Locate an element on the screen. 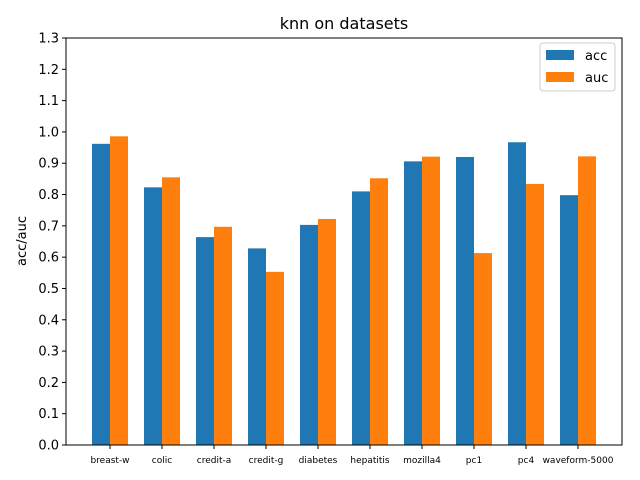 This screenshot has height=480, width=640. legend-swatch-acc is located at coordinates (560, 55).